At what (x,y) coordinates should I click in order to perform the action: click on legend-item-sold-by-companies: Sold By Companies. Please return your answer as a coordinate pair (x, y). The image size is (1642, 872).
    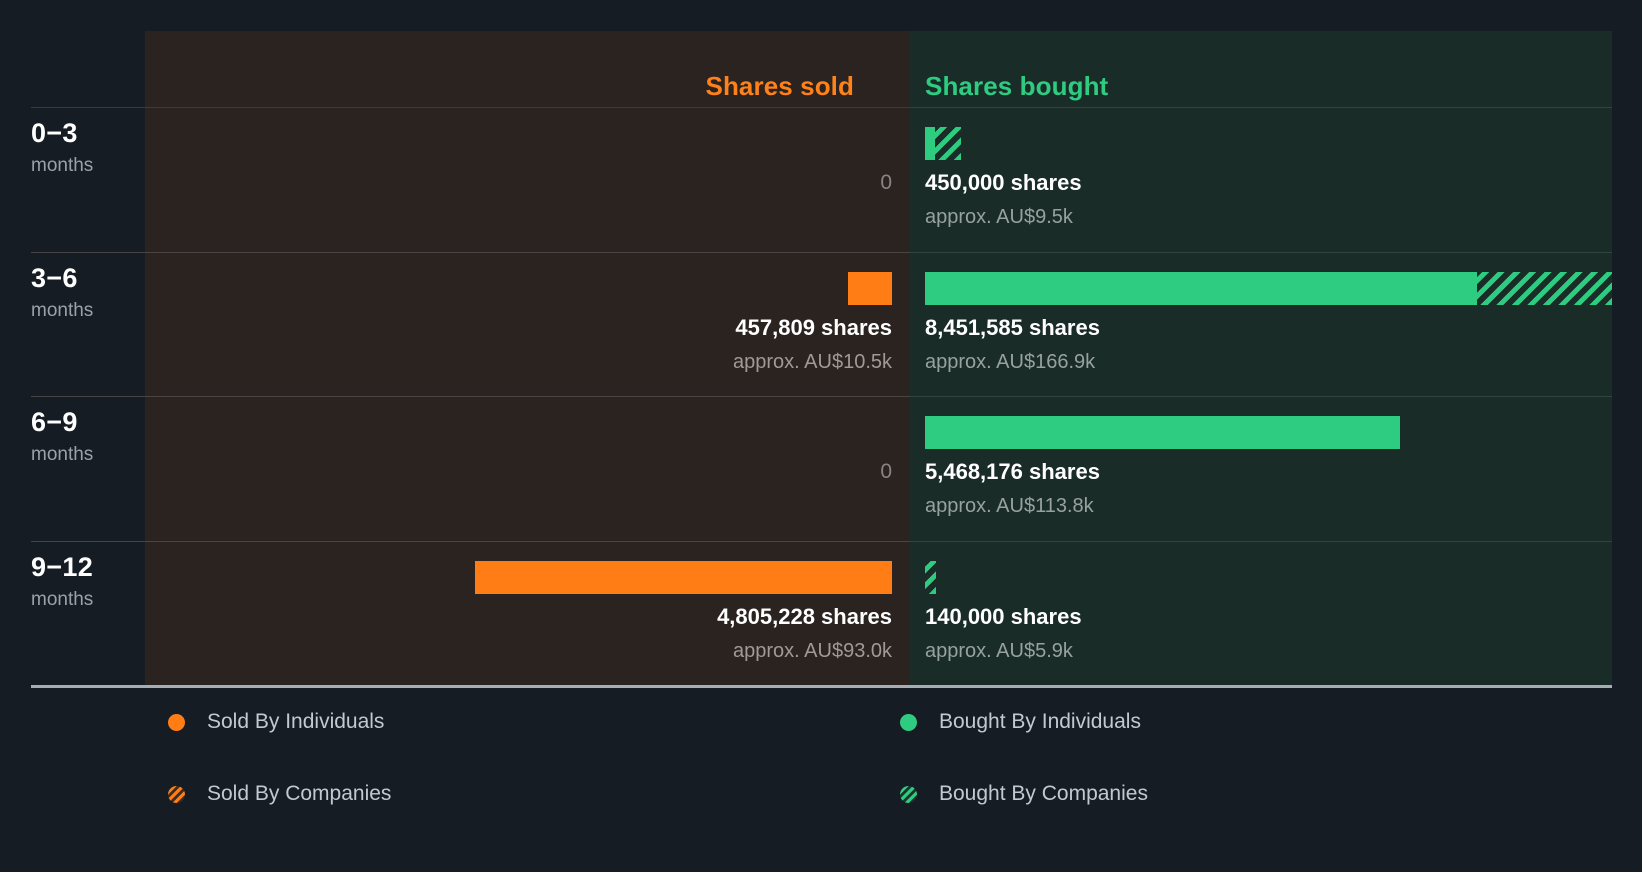
    Looking at the image, I should click on (279, 794).